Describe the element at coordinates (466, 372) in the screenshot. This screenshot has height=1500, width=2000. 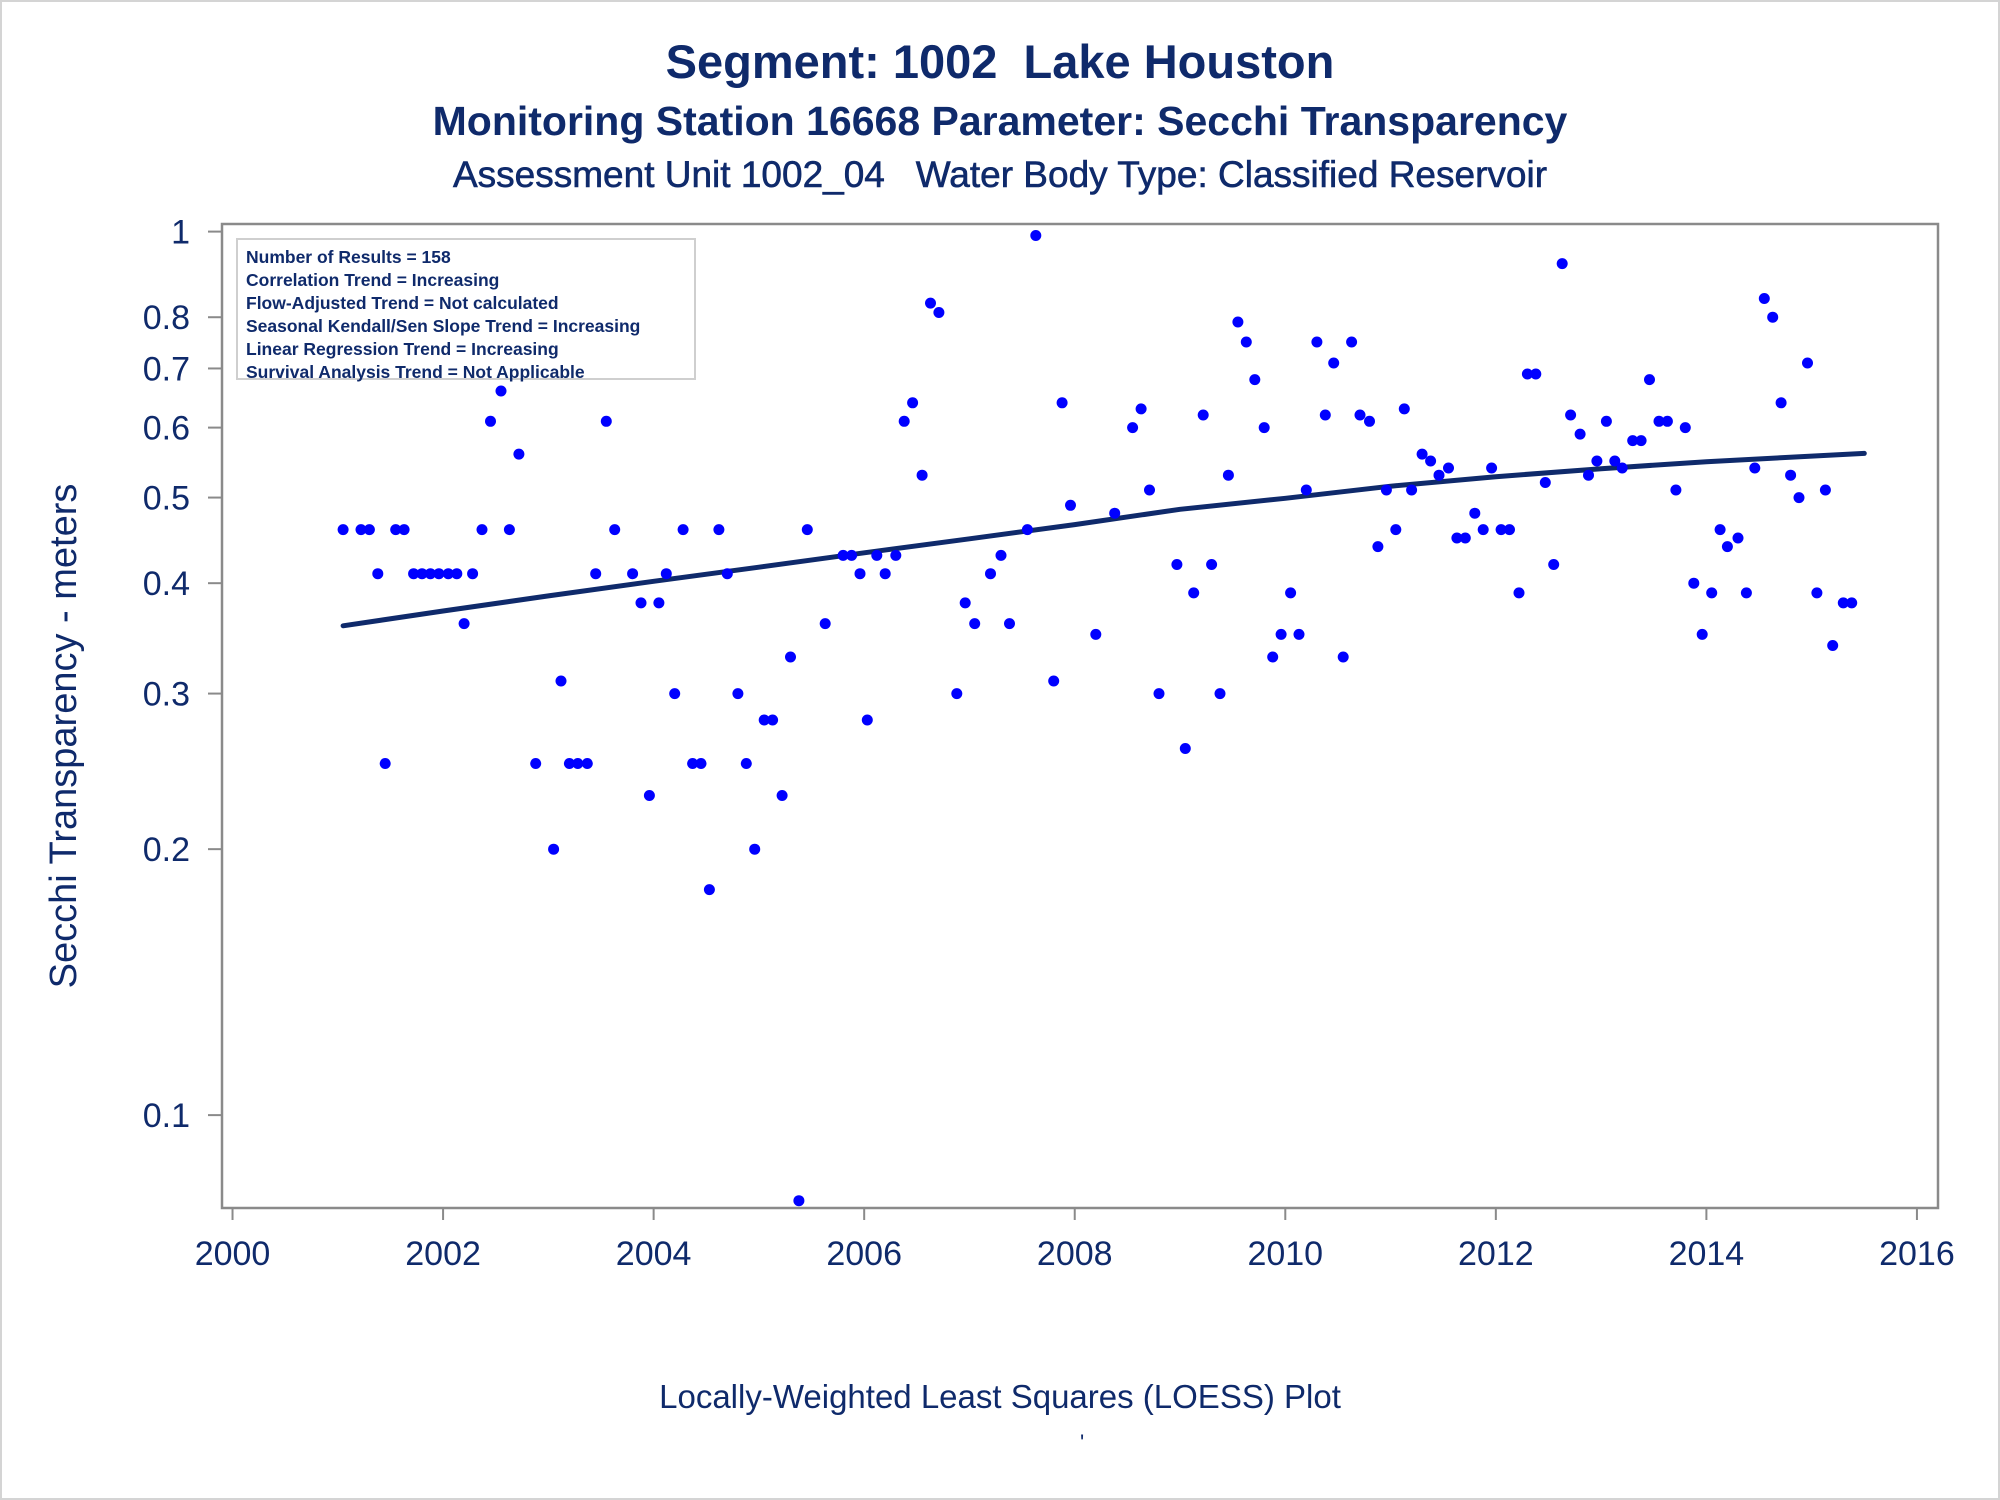
I see `stats-survival-analysis-trend: Survival Analysis Trend = Not Applicable` at that location.